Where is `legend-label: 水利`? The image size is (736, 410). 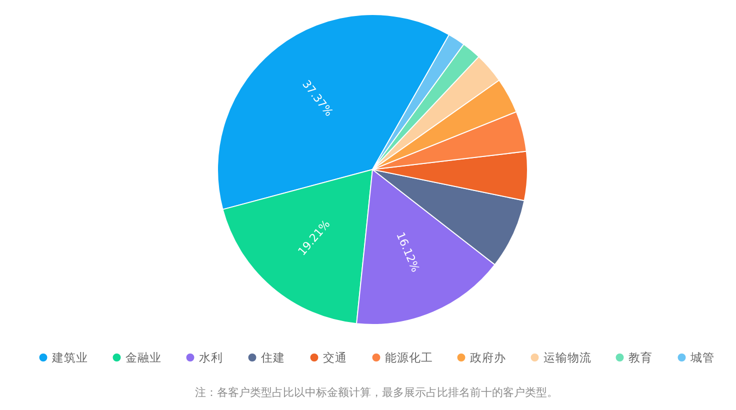 legend-label: 水利 is located at coordinates (210, 357).